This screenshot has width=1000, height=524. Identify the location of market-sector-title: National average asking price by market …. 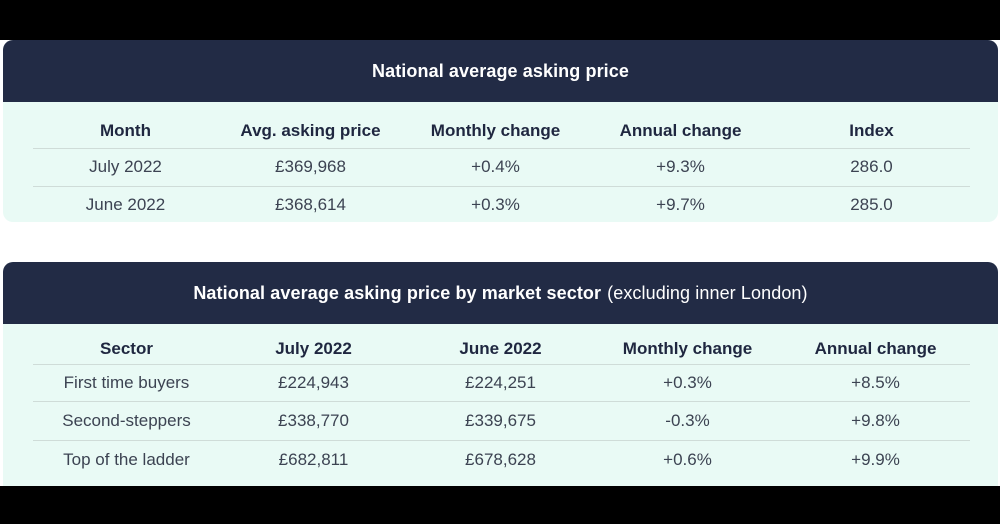
(397, 292).